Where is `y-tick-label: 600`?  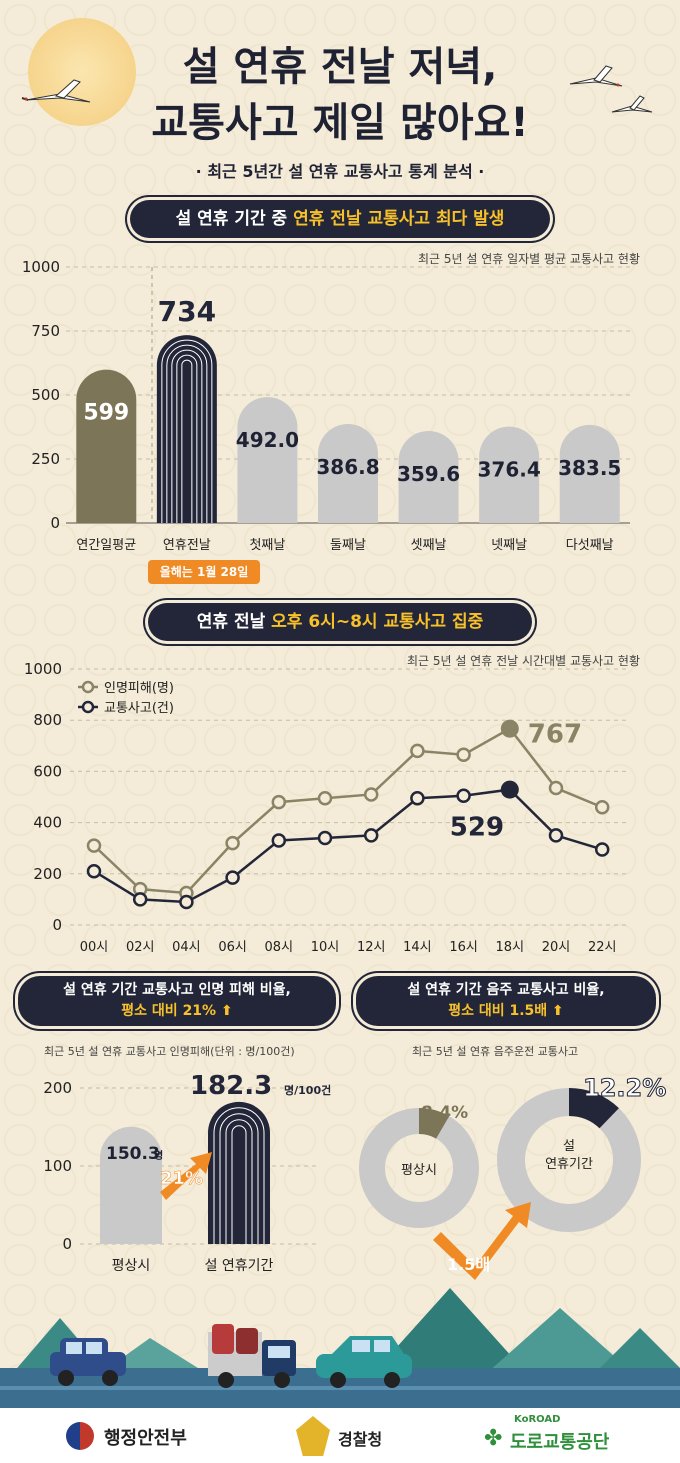
y-tick-label: 600 is located at coordinates (47, 771).